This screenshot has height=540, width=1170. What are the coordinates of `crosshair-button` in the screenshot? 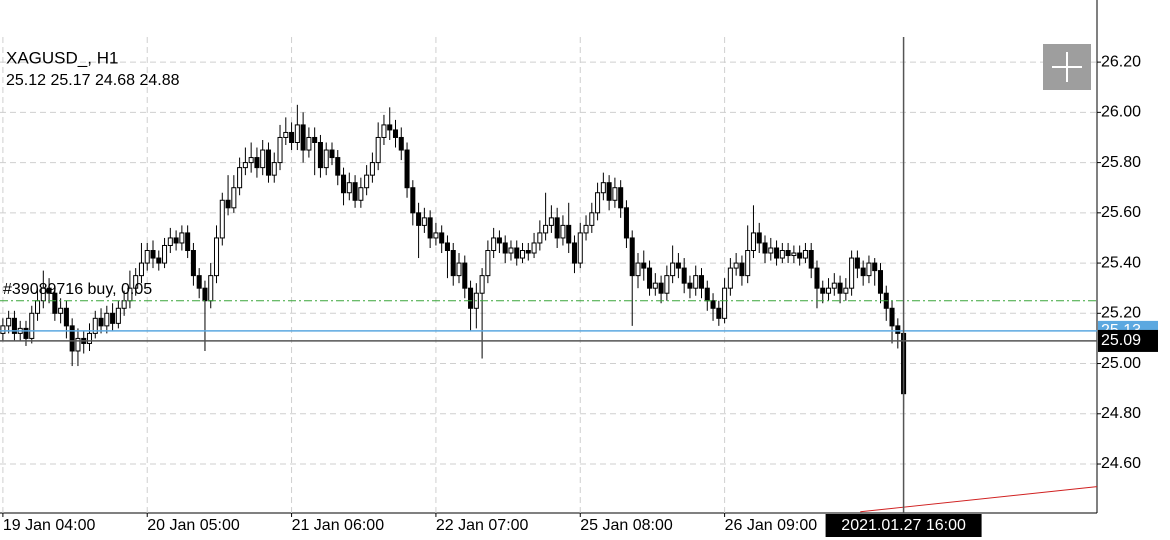 It's located at (1067, 67).